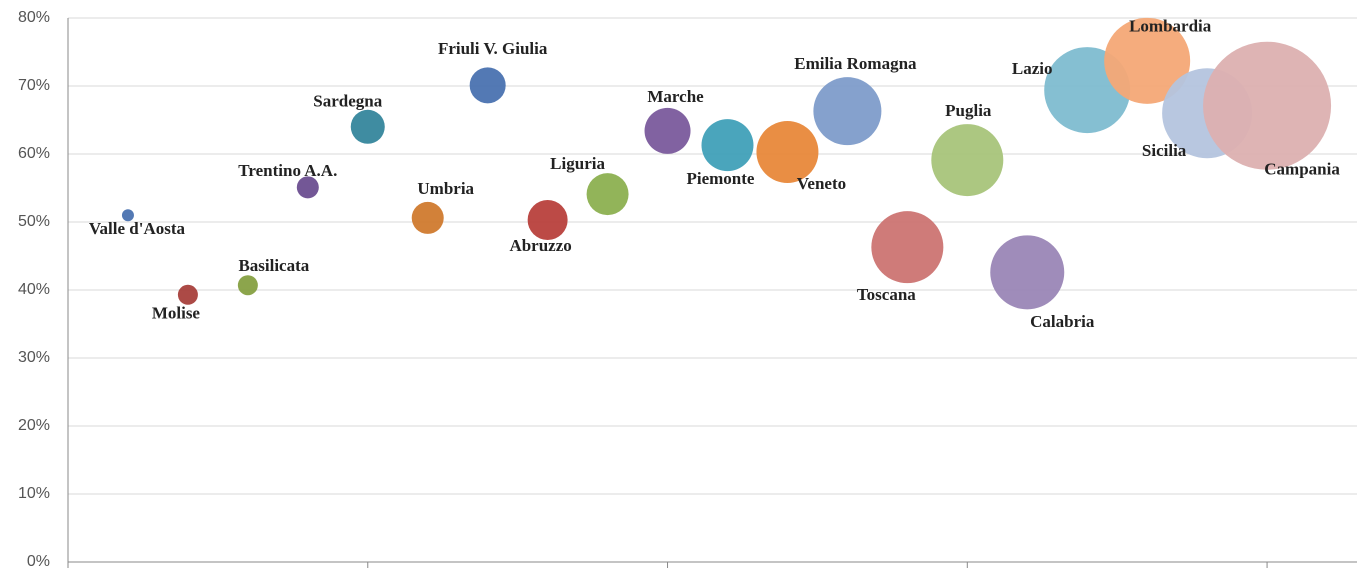  What do you see at coordinates (34, 85) in the screenshot?
I see `y-tick-label: 70%` at bounding box center [34, 85].